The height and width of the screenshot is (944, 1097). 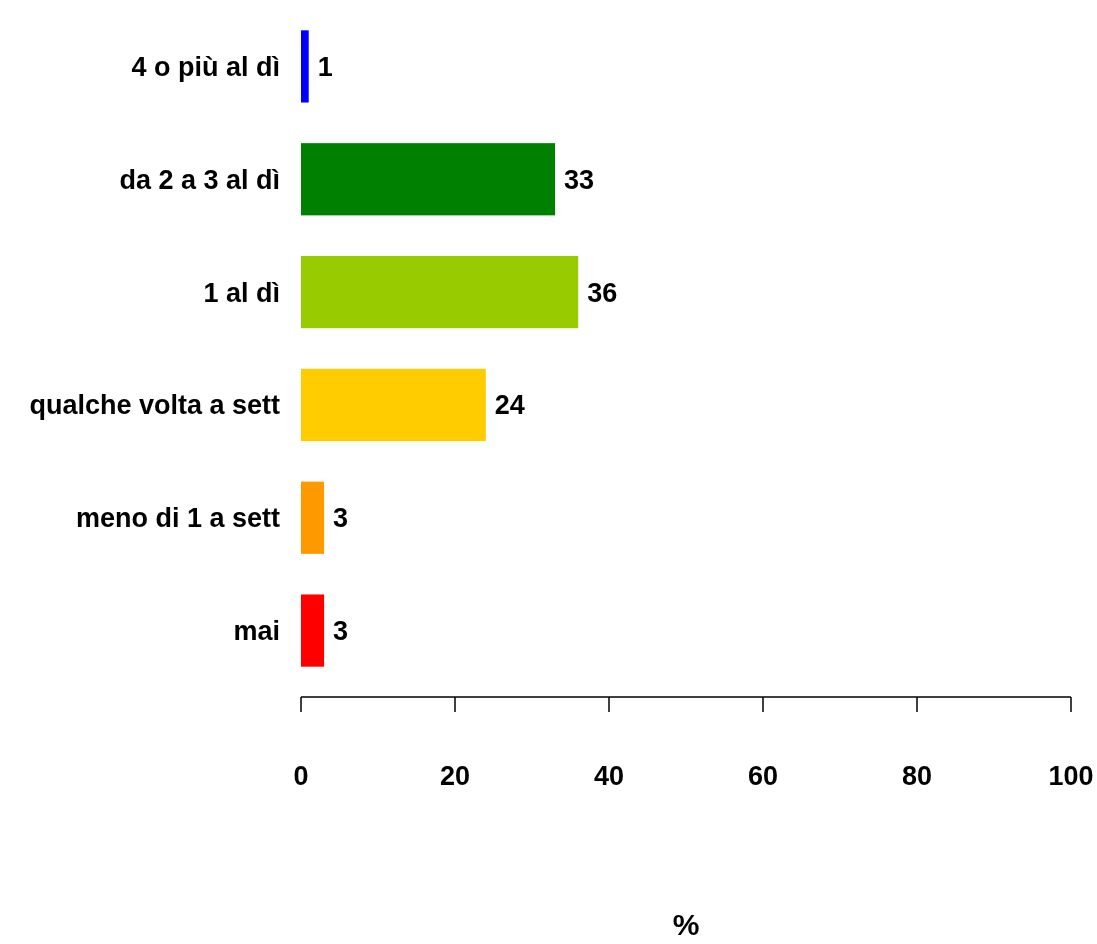 What do you see at coordinates (917, 776) in the screenshot?
I see `x-tick-label: 80` at bounding box center [917, 776].